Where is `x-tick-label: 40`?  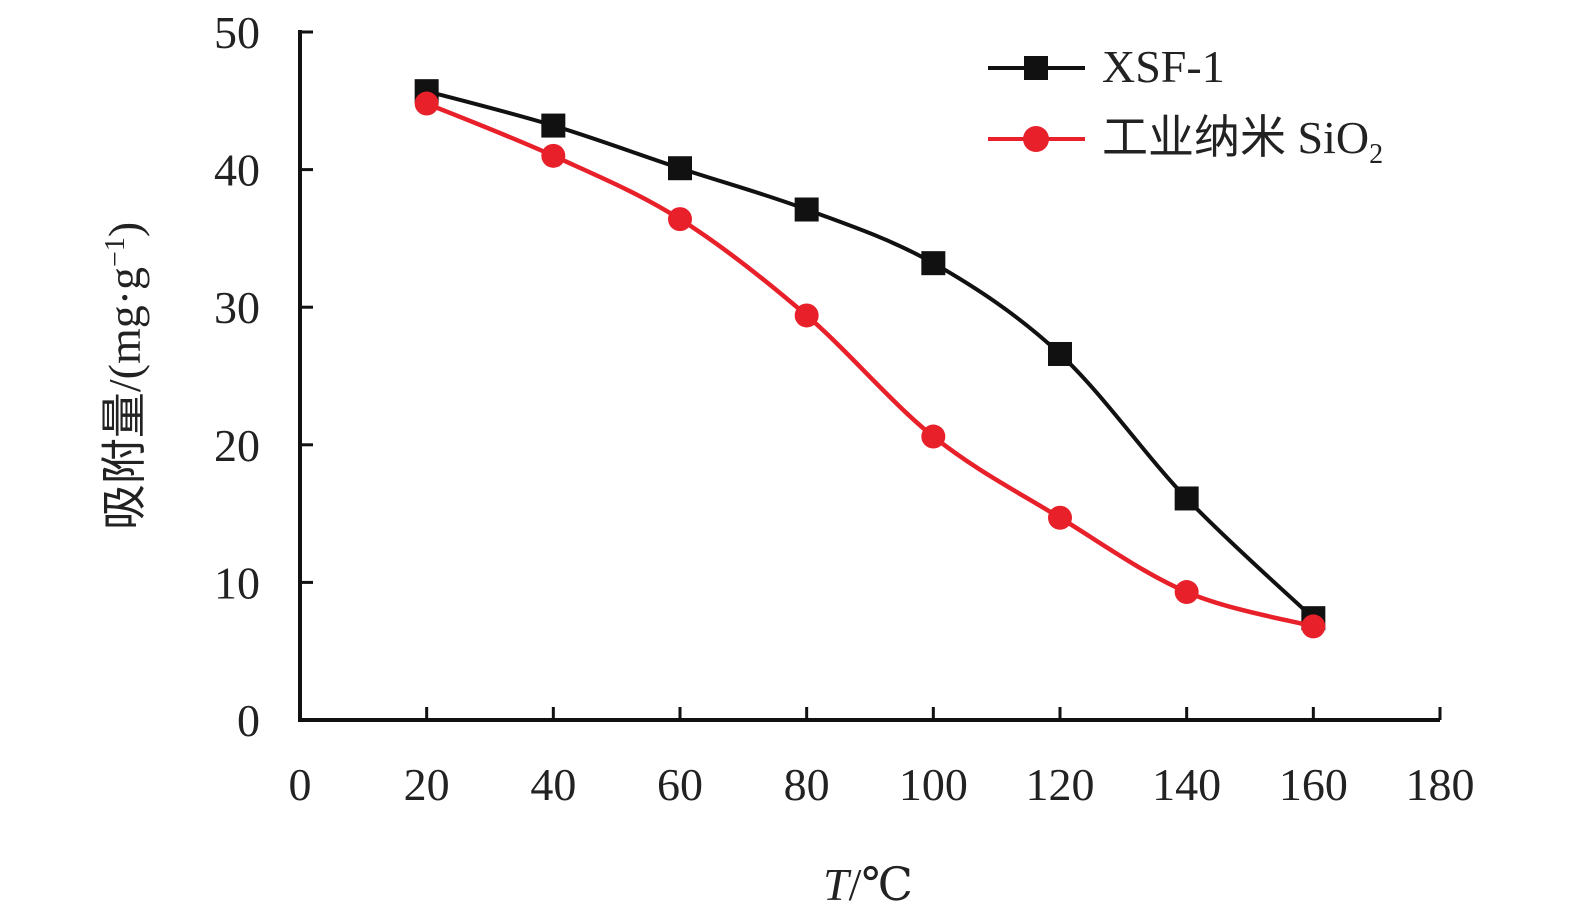 x-tick-label: 40 is located at coordinates (553, 784).